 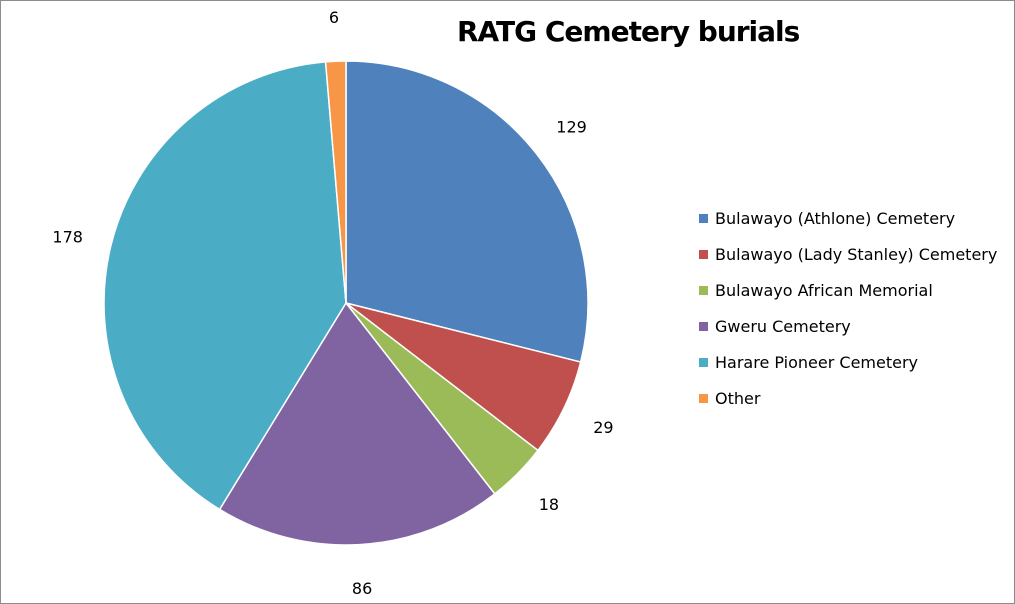 I want to click on data-label-gweru-cemetery: 86, so click(x=362, y=588).